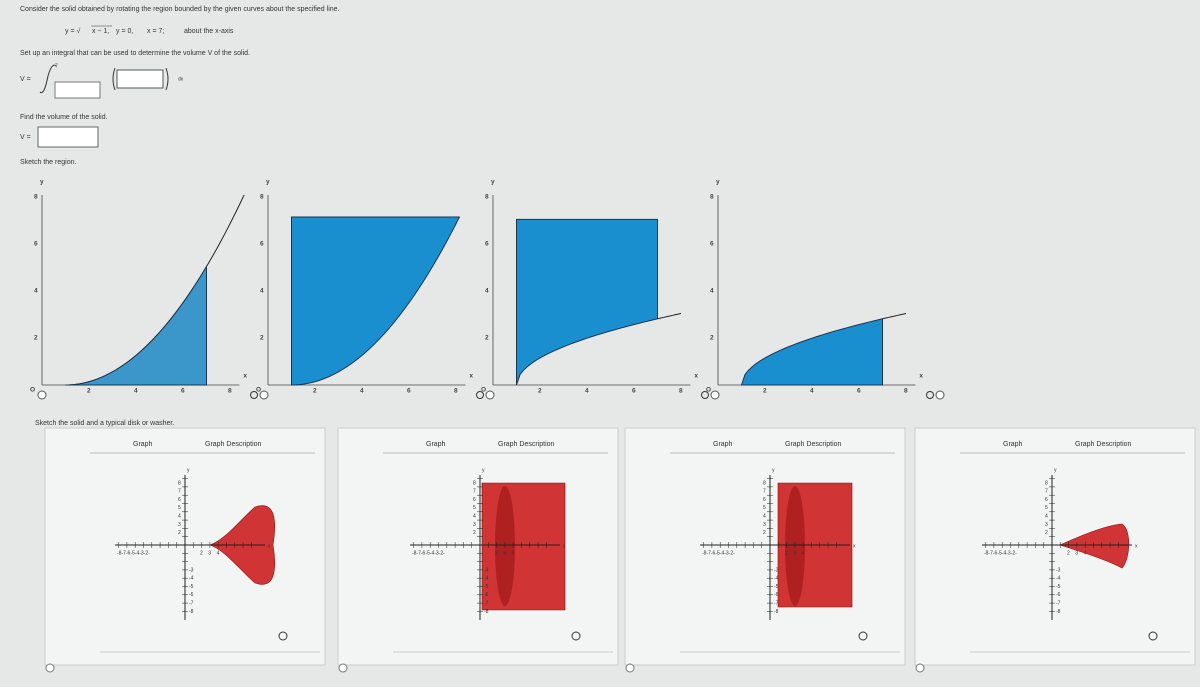 This screenshot has height=687, width=1200. Describe the element at coordinates (230, 391) in the screenshot. I see `x-tick-label: 8` at that location.